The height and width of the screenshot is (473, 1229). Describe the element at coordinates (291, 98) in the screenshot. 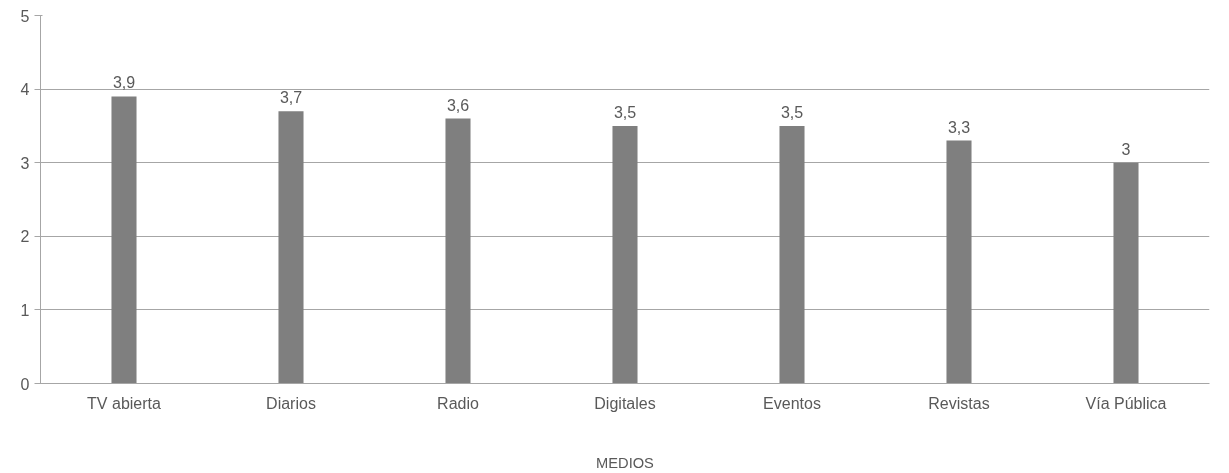

I see `data-label: 3,7` at that location.